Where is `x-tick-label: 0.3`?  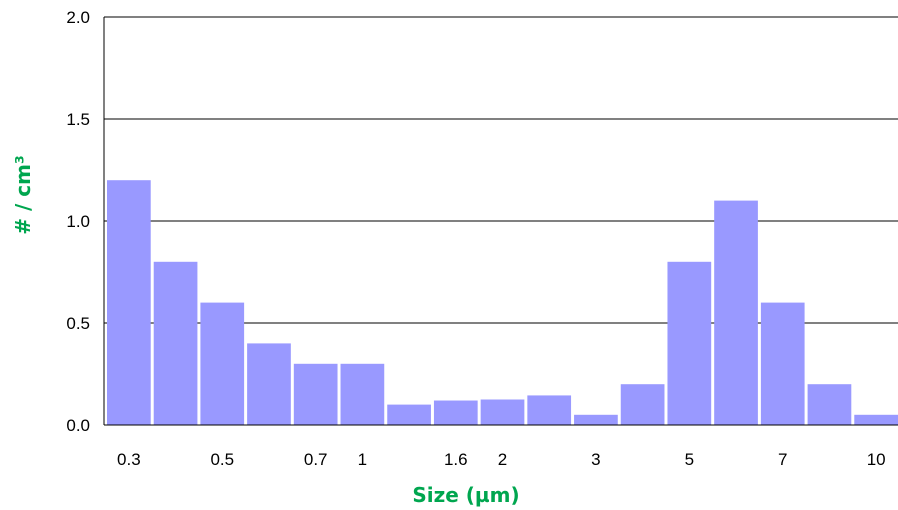
x-tick-label: 0.3 is located at coordinates (129, 459).